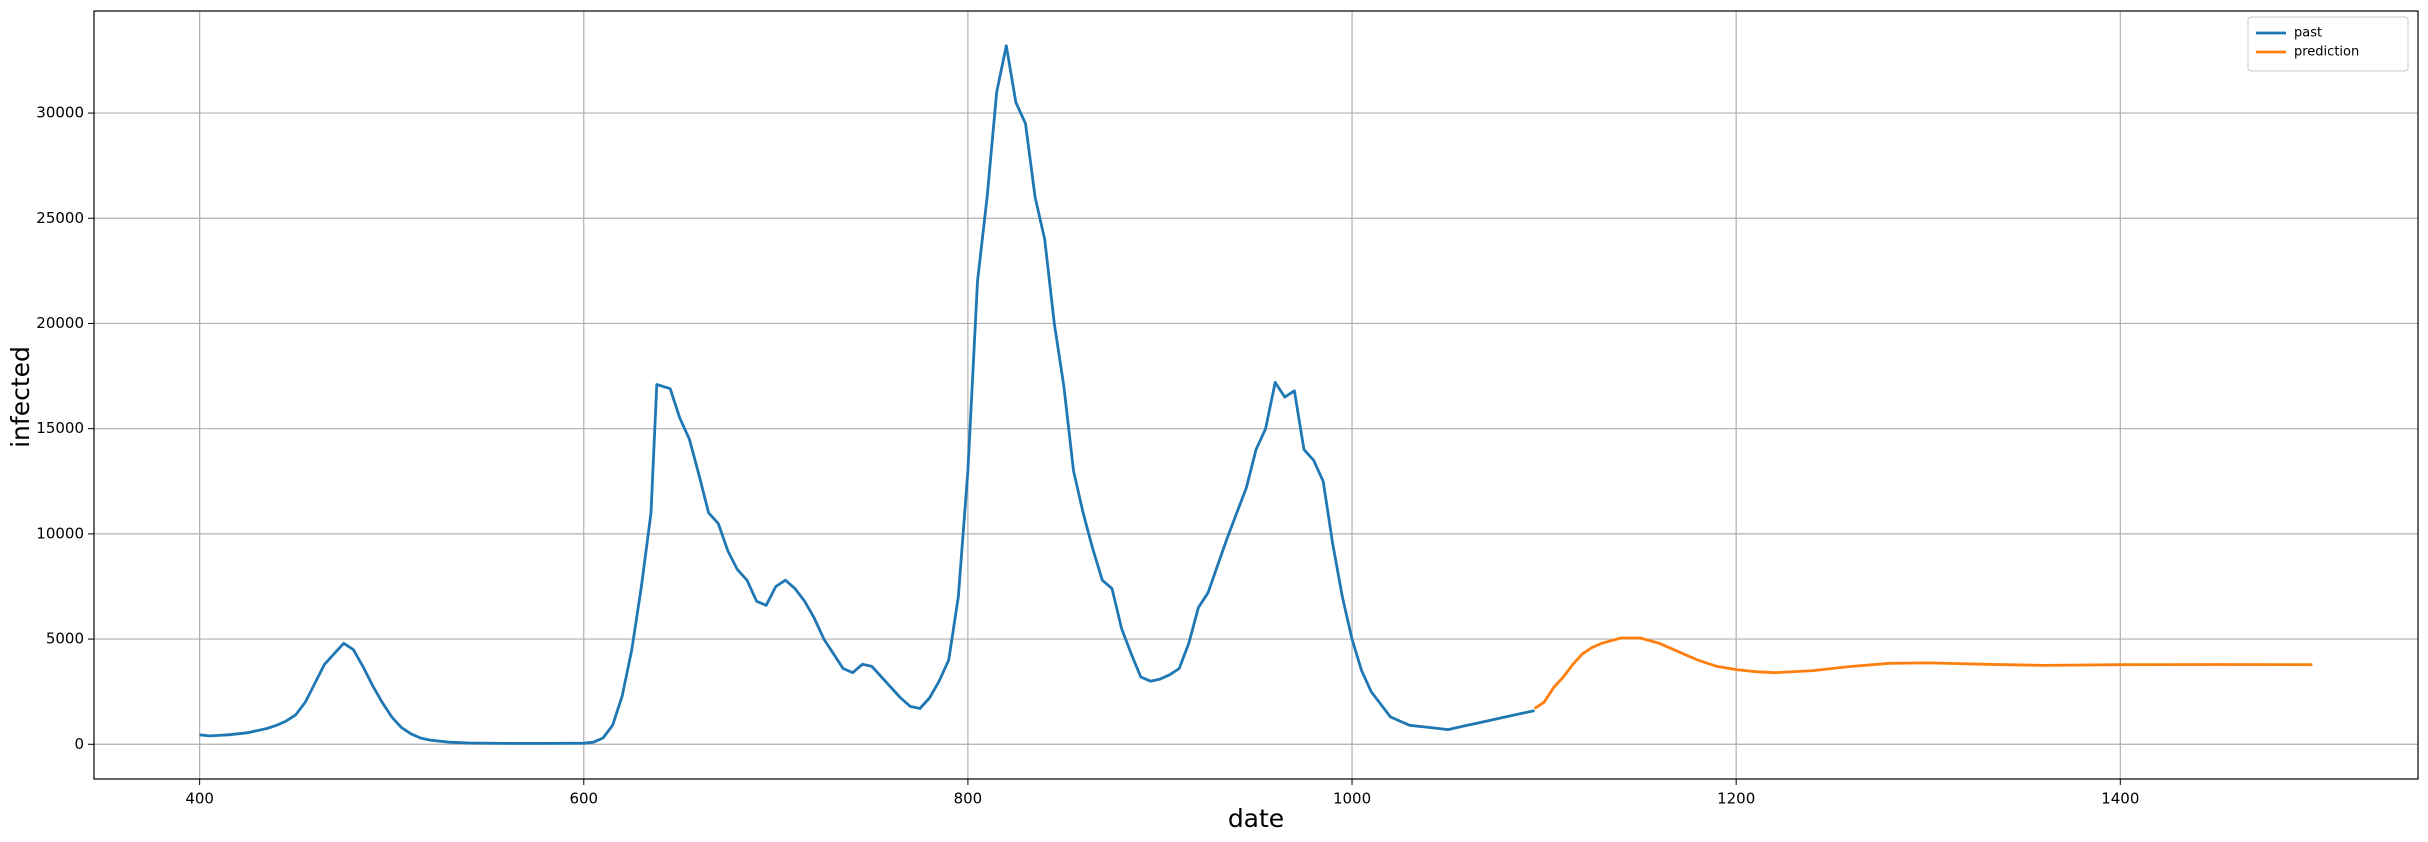  Describe the element at coordinates (79, 744) in the screenshot. I see `y-tick-label: 0` at that location.